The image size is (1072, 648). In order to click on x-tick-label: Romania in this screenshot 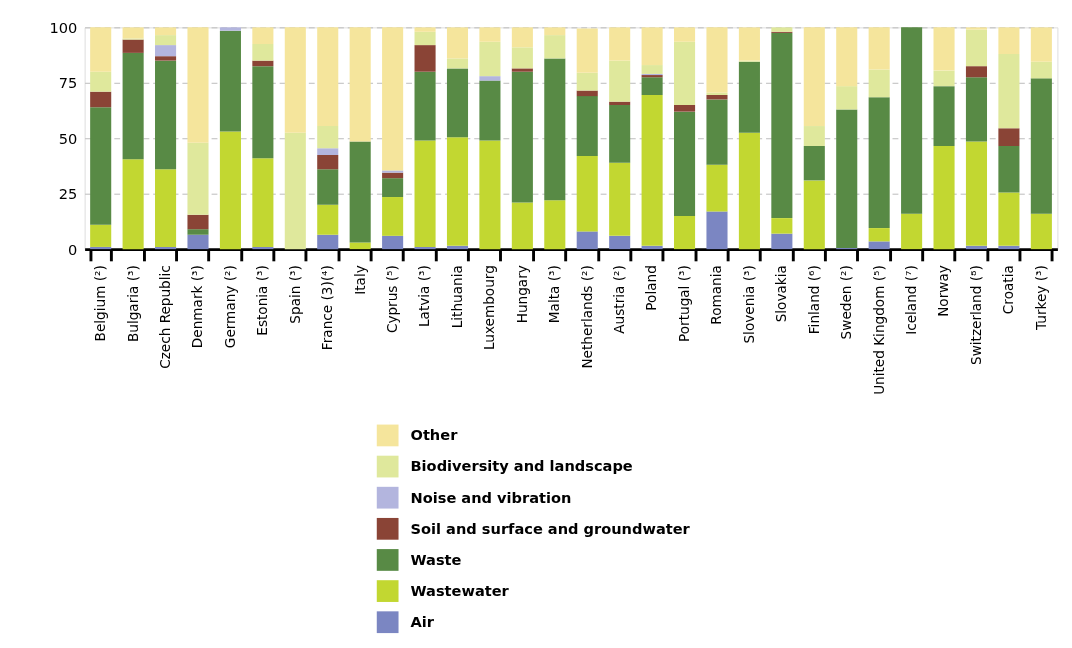, I will do `click(716, 295)`.